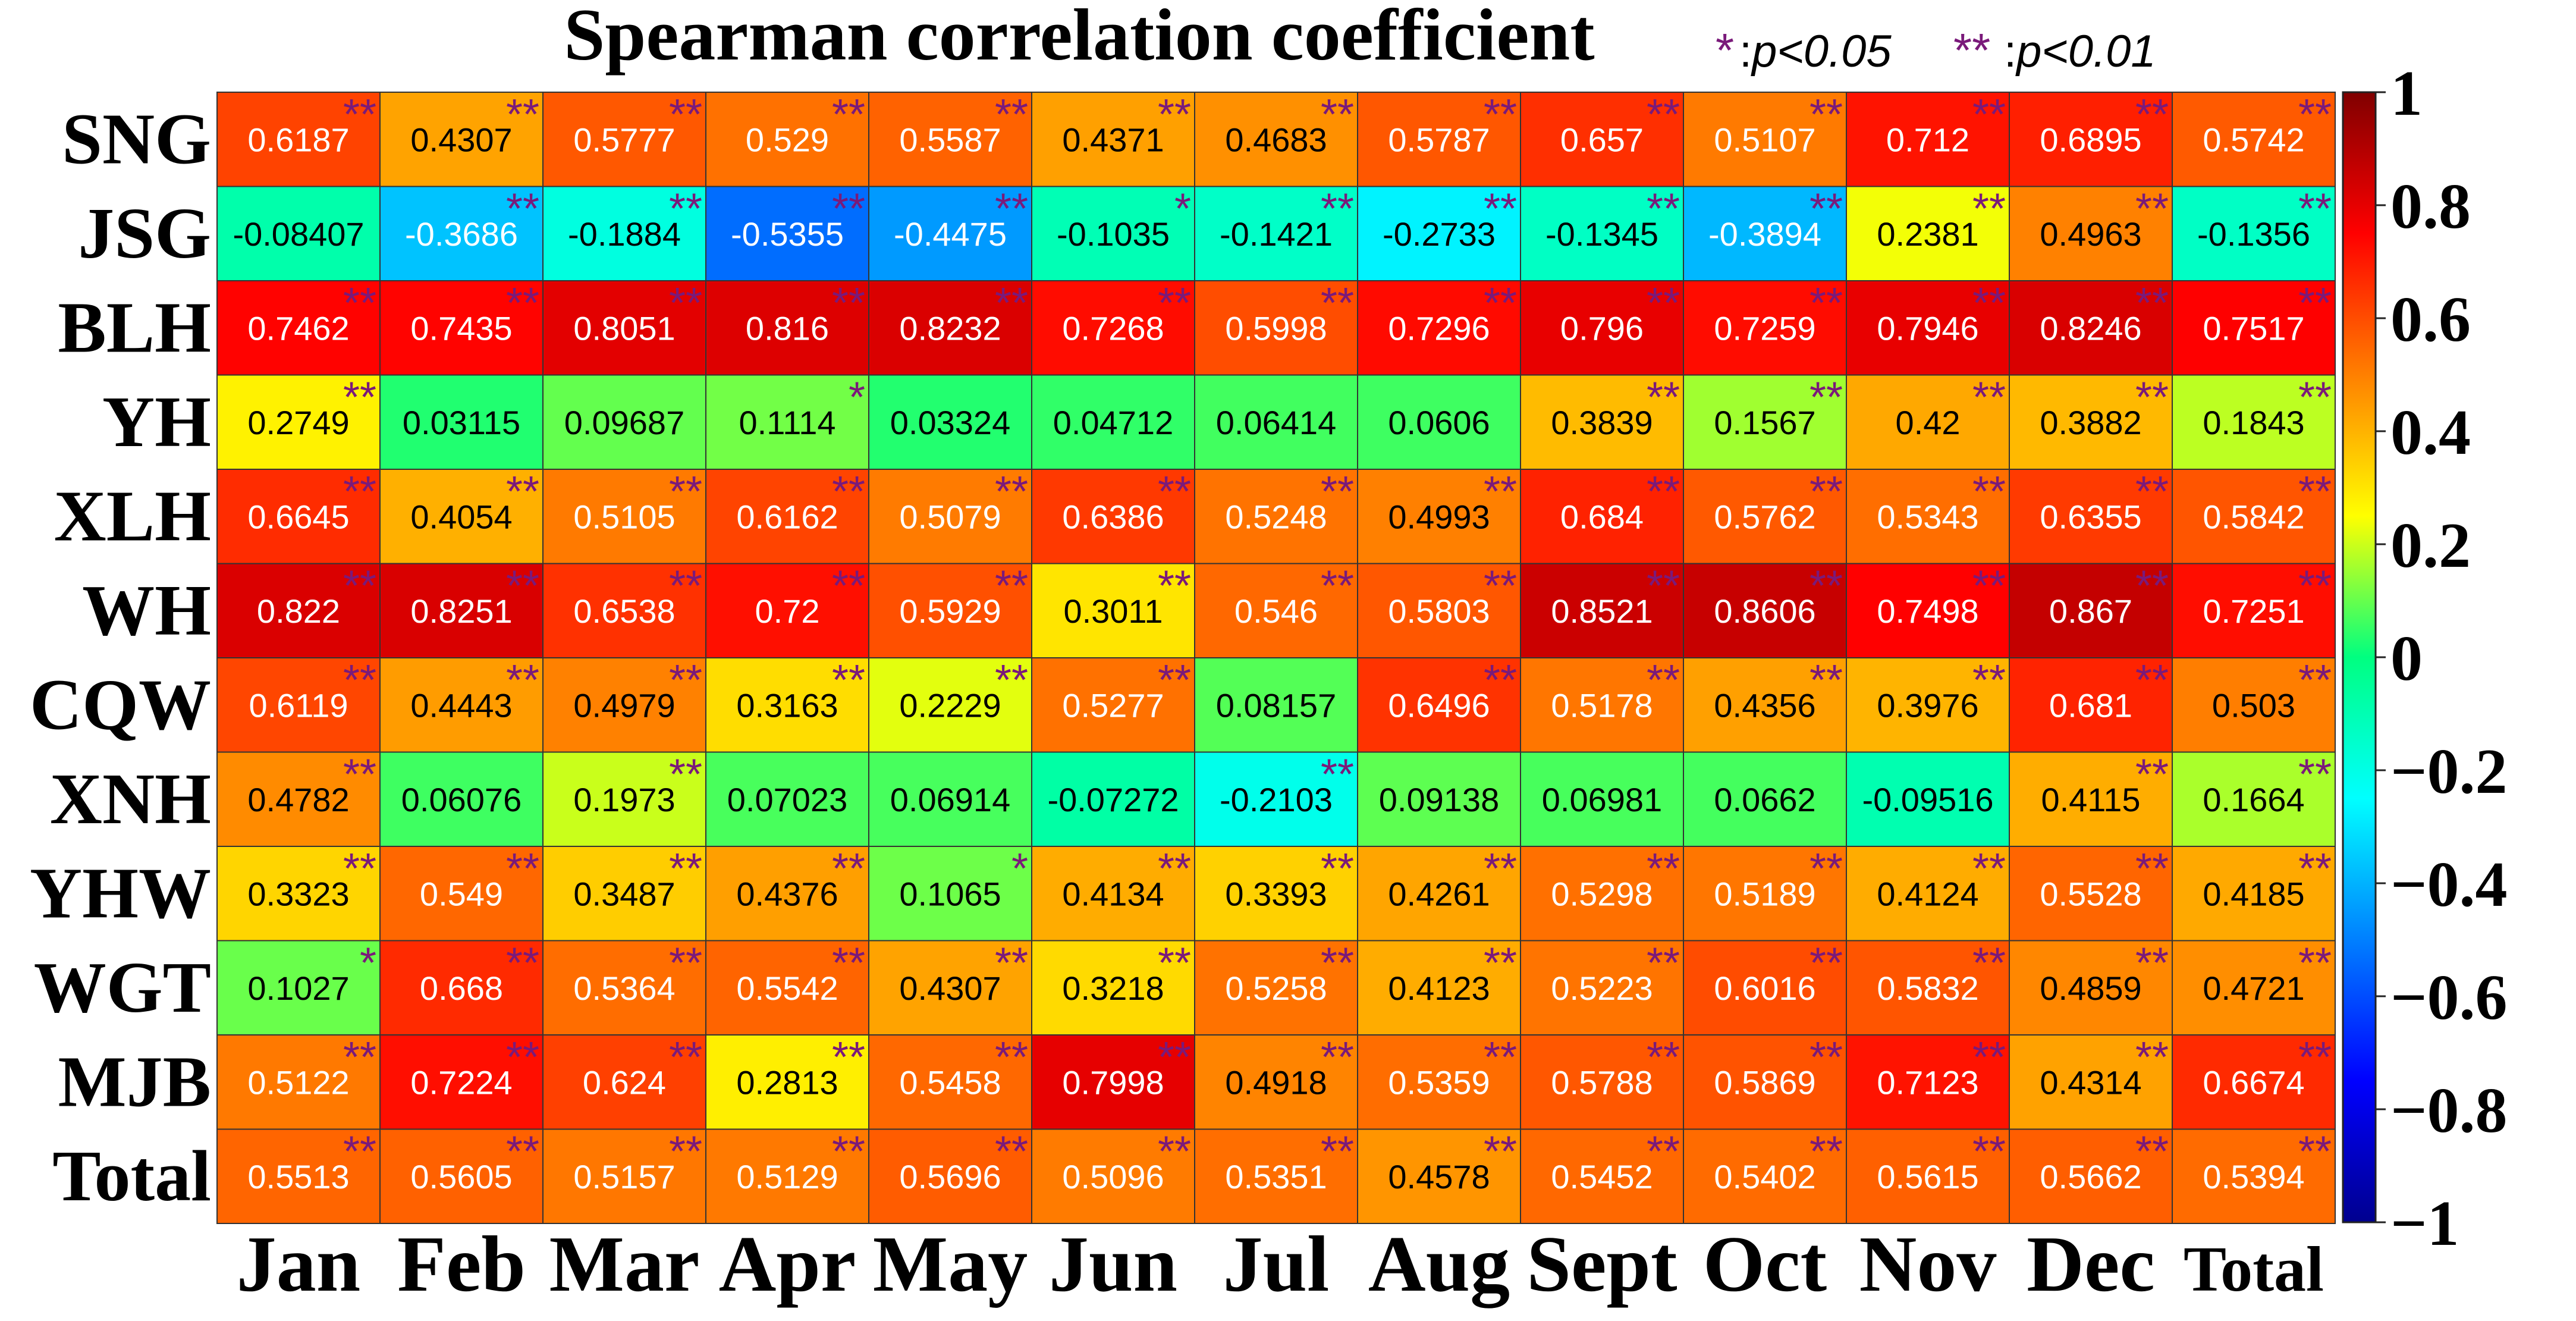 This screenshot has height=1321, width=2576. Describe the element at coordinates (1276, 705) in the screenshot. I see `cell-value: 0.08157` at that location.